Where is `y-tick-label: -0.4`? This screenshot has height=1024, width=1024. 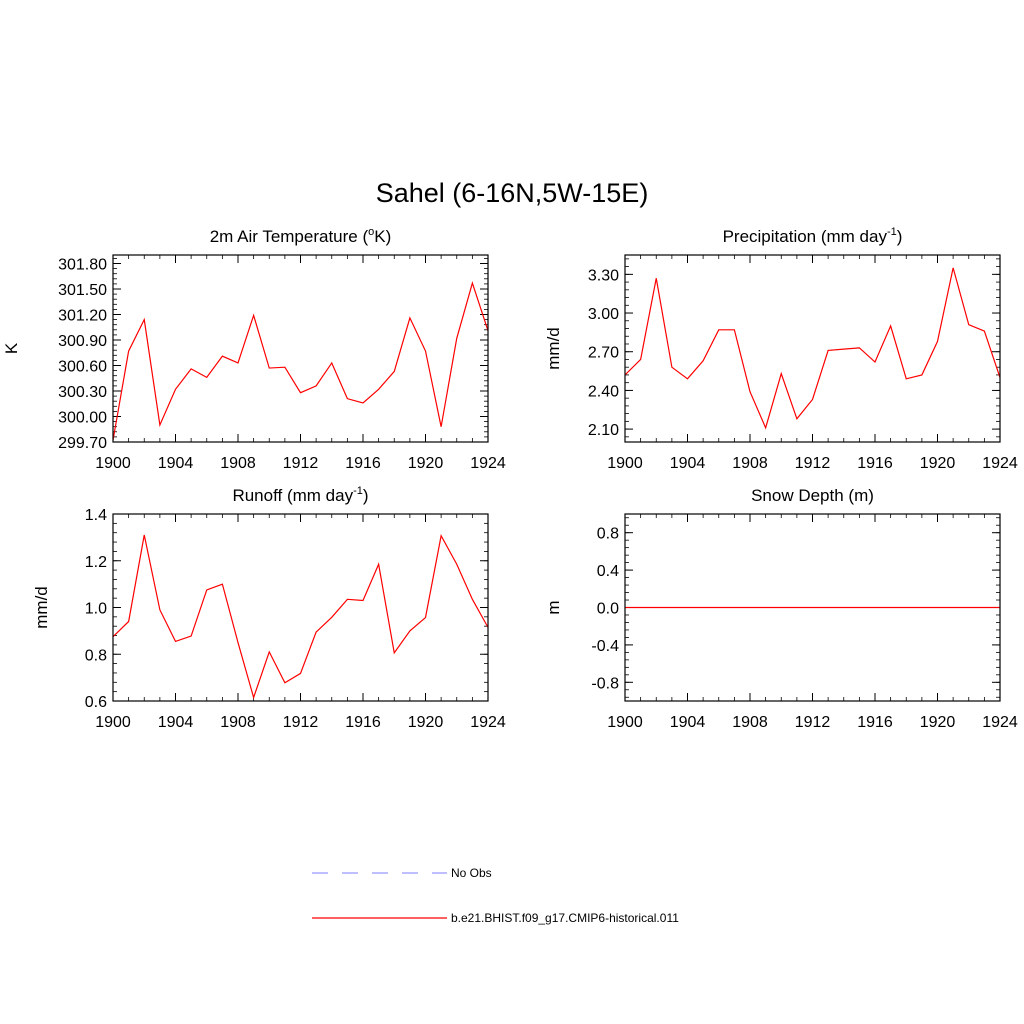
y-tick-label: -0.4 is located at coordinates (605, 646).